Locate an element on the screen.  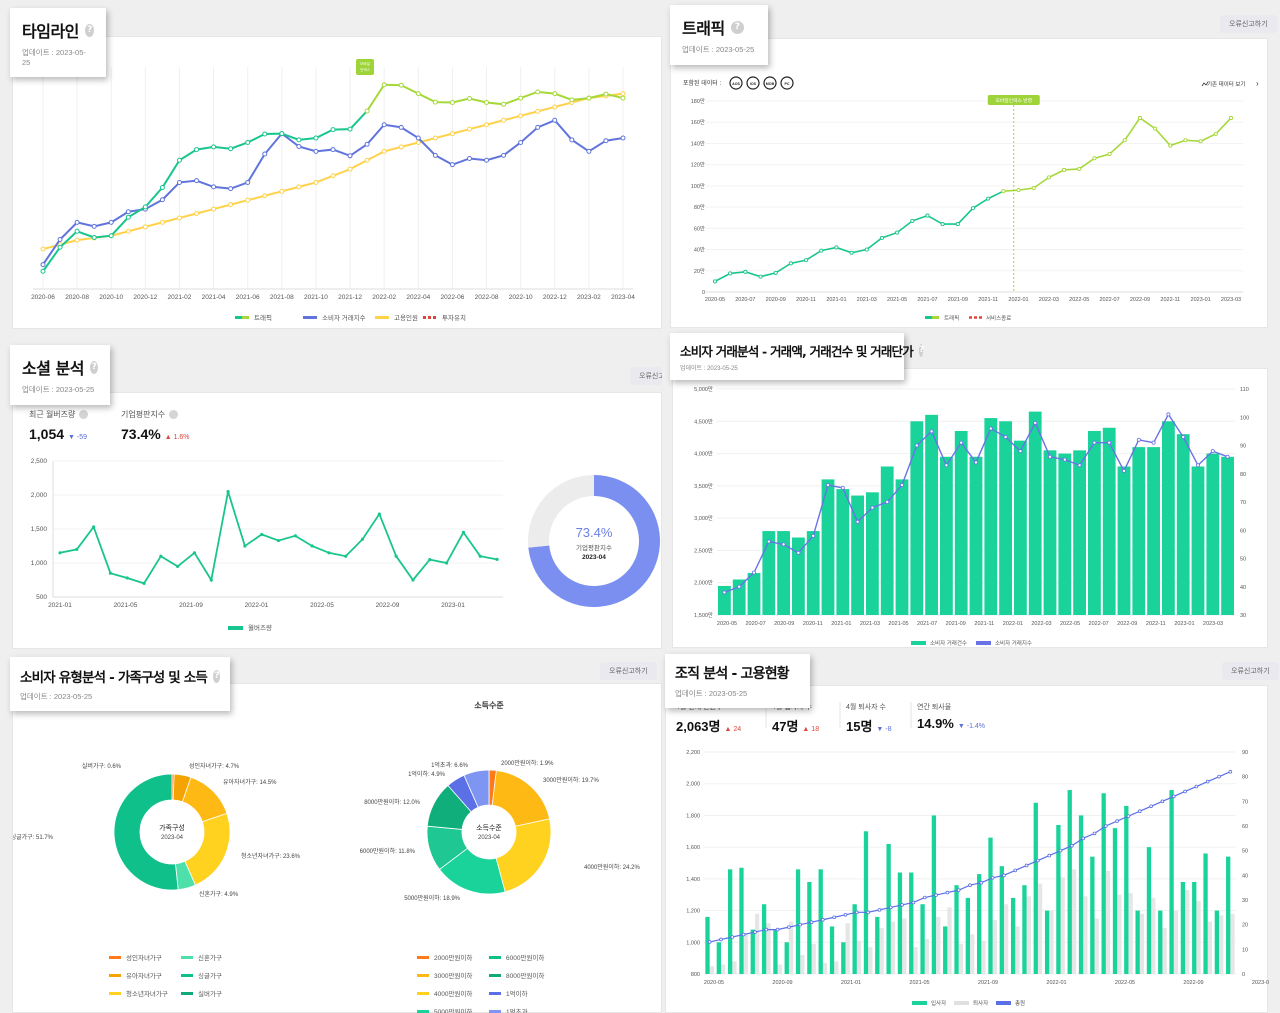
mobile-index-badge is located at coordinates (365, 67).